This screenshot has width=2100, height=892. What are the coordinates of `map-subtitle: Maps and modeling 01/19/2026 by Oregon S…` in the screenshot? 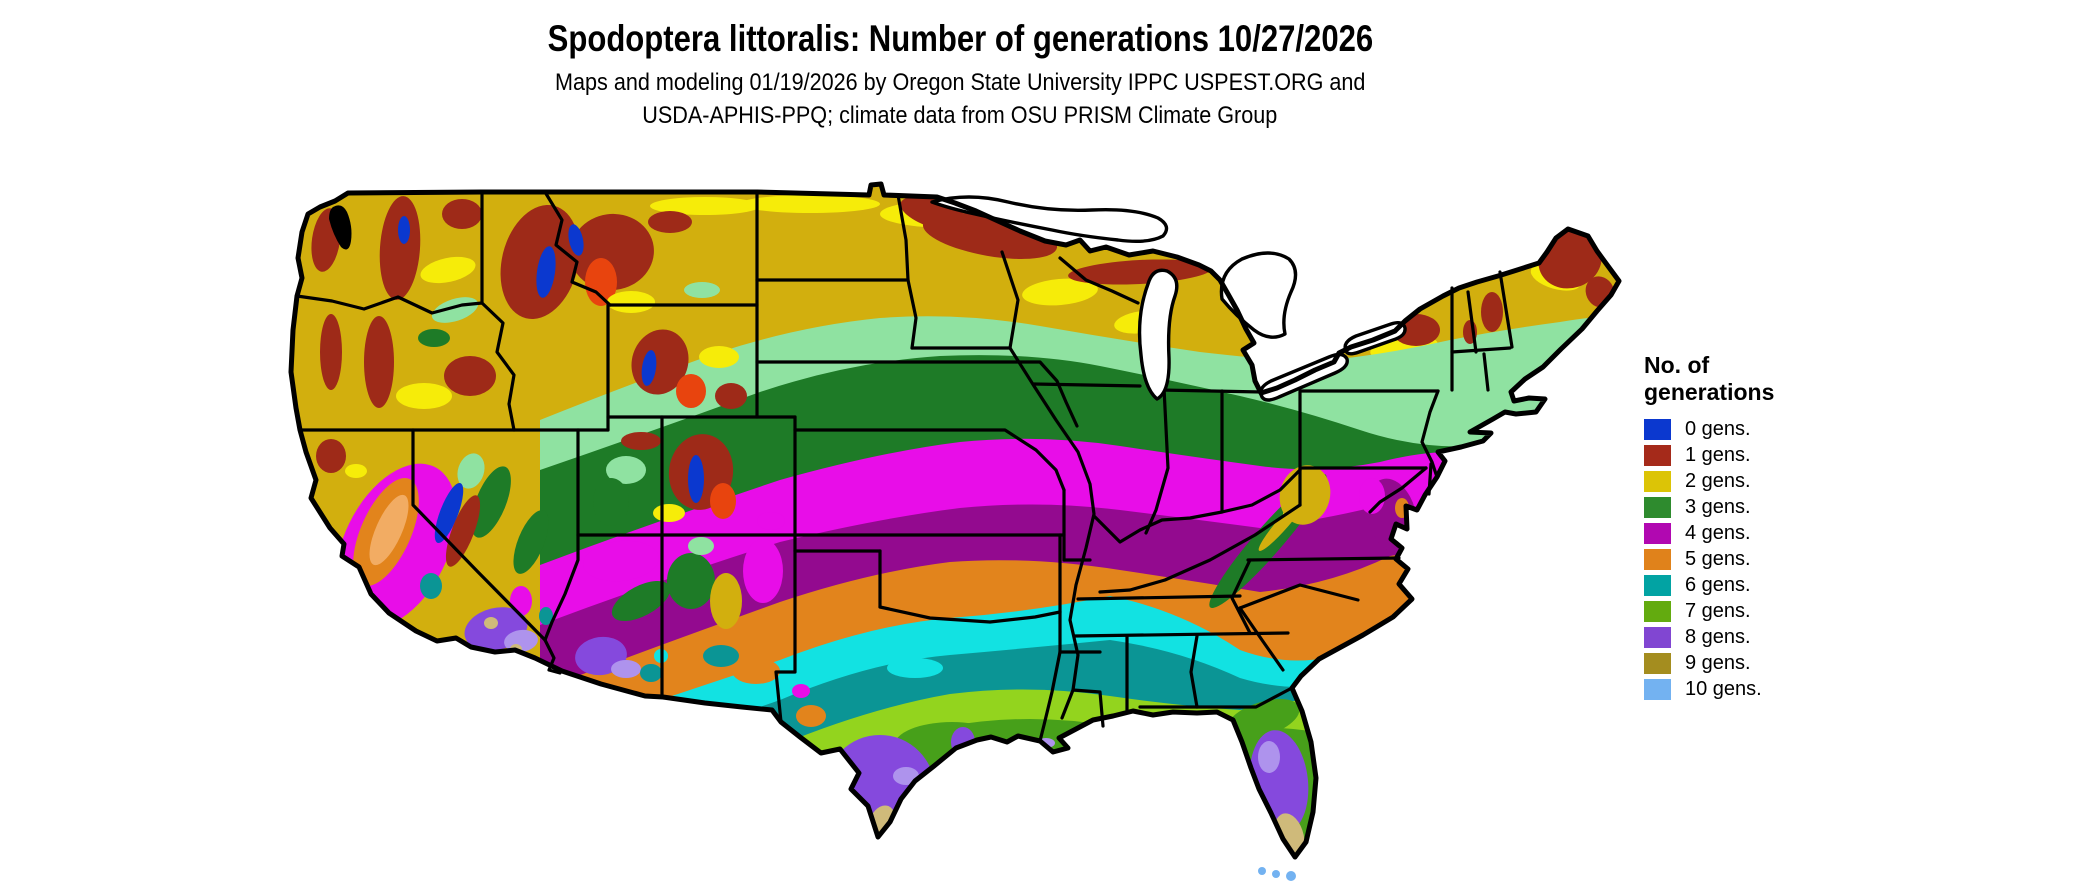 It's located at (960, 101).